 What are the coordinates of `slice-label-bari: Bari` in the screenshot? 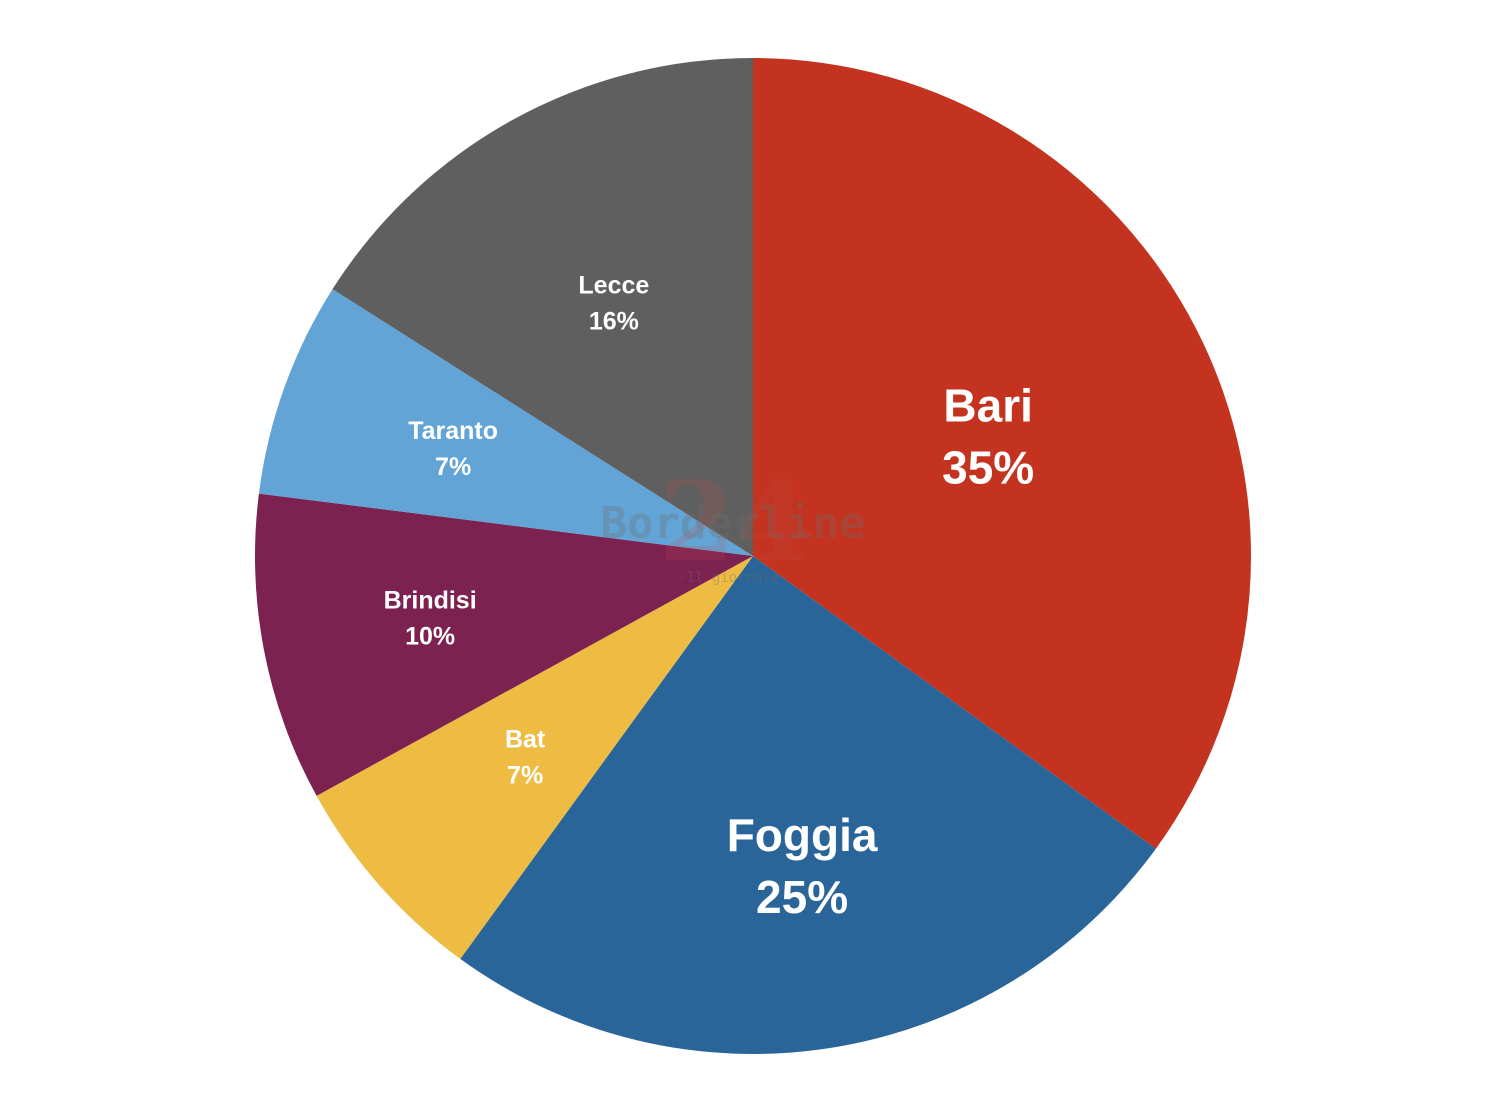 It's located at (987, 405).